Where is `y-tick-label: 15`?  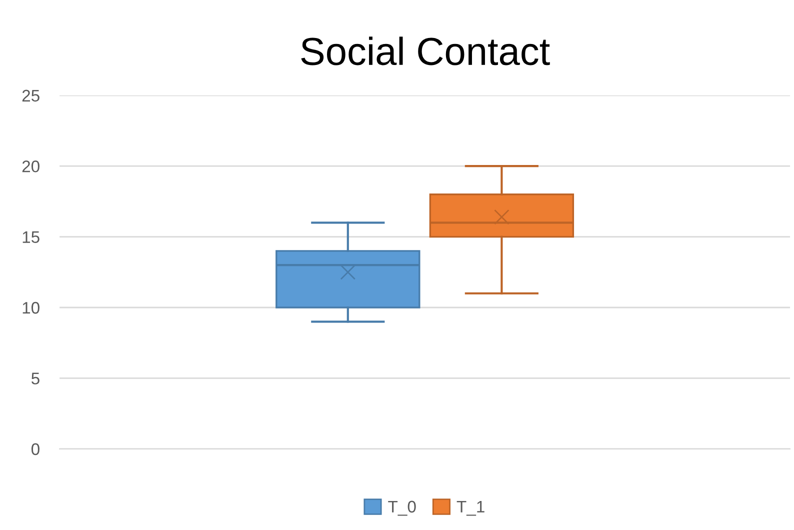 y-tick-label: 15 is located at coordinates (31, 237).